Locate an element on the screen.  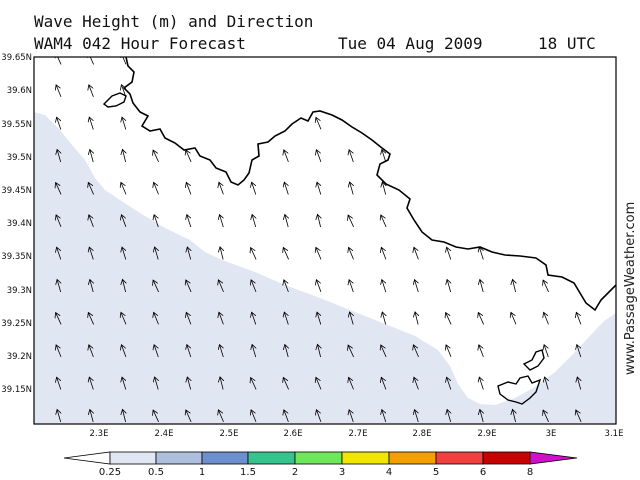
lon-label: 2.9E is located at coordinates (487, 434).